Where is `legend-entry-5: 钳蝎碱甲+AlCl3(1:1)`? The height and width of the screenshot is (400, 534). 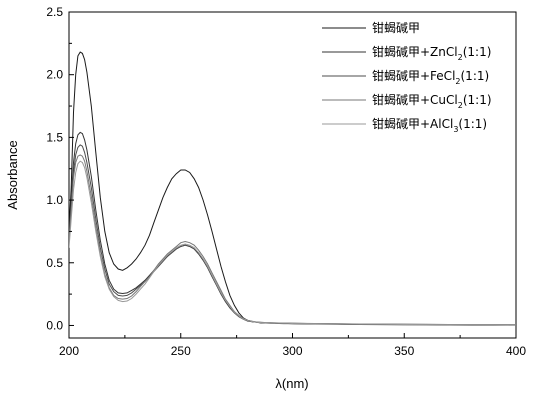
legend-entry-5: 钳蝎碱甲+AlCl3(1:1) is located at coordinates (429, 125).